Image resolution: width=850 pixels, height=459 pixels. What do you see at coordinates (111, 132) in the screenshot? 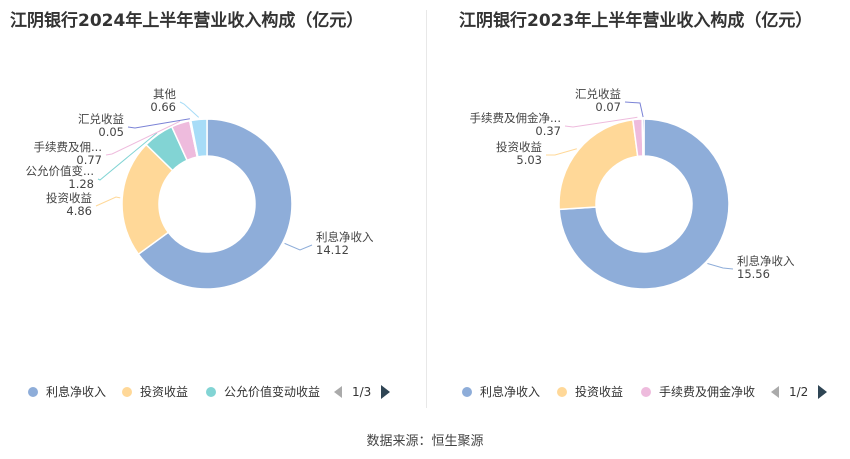
I see `slice-value-label: 0.05` at bounding box center [111, 132].